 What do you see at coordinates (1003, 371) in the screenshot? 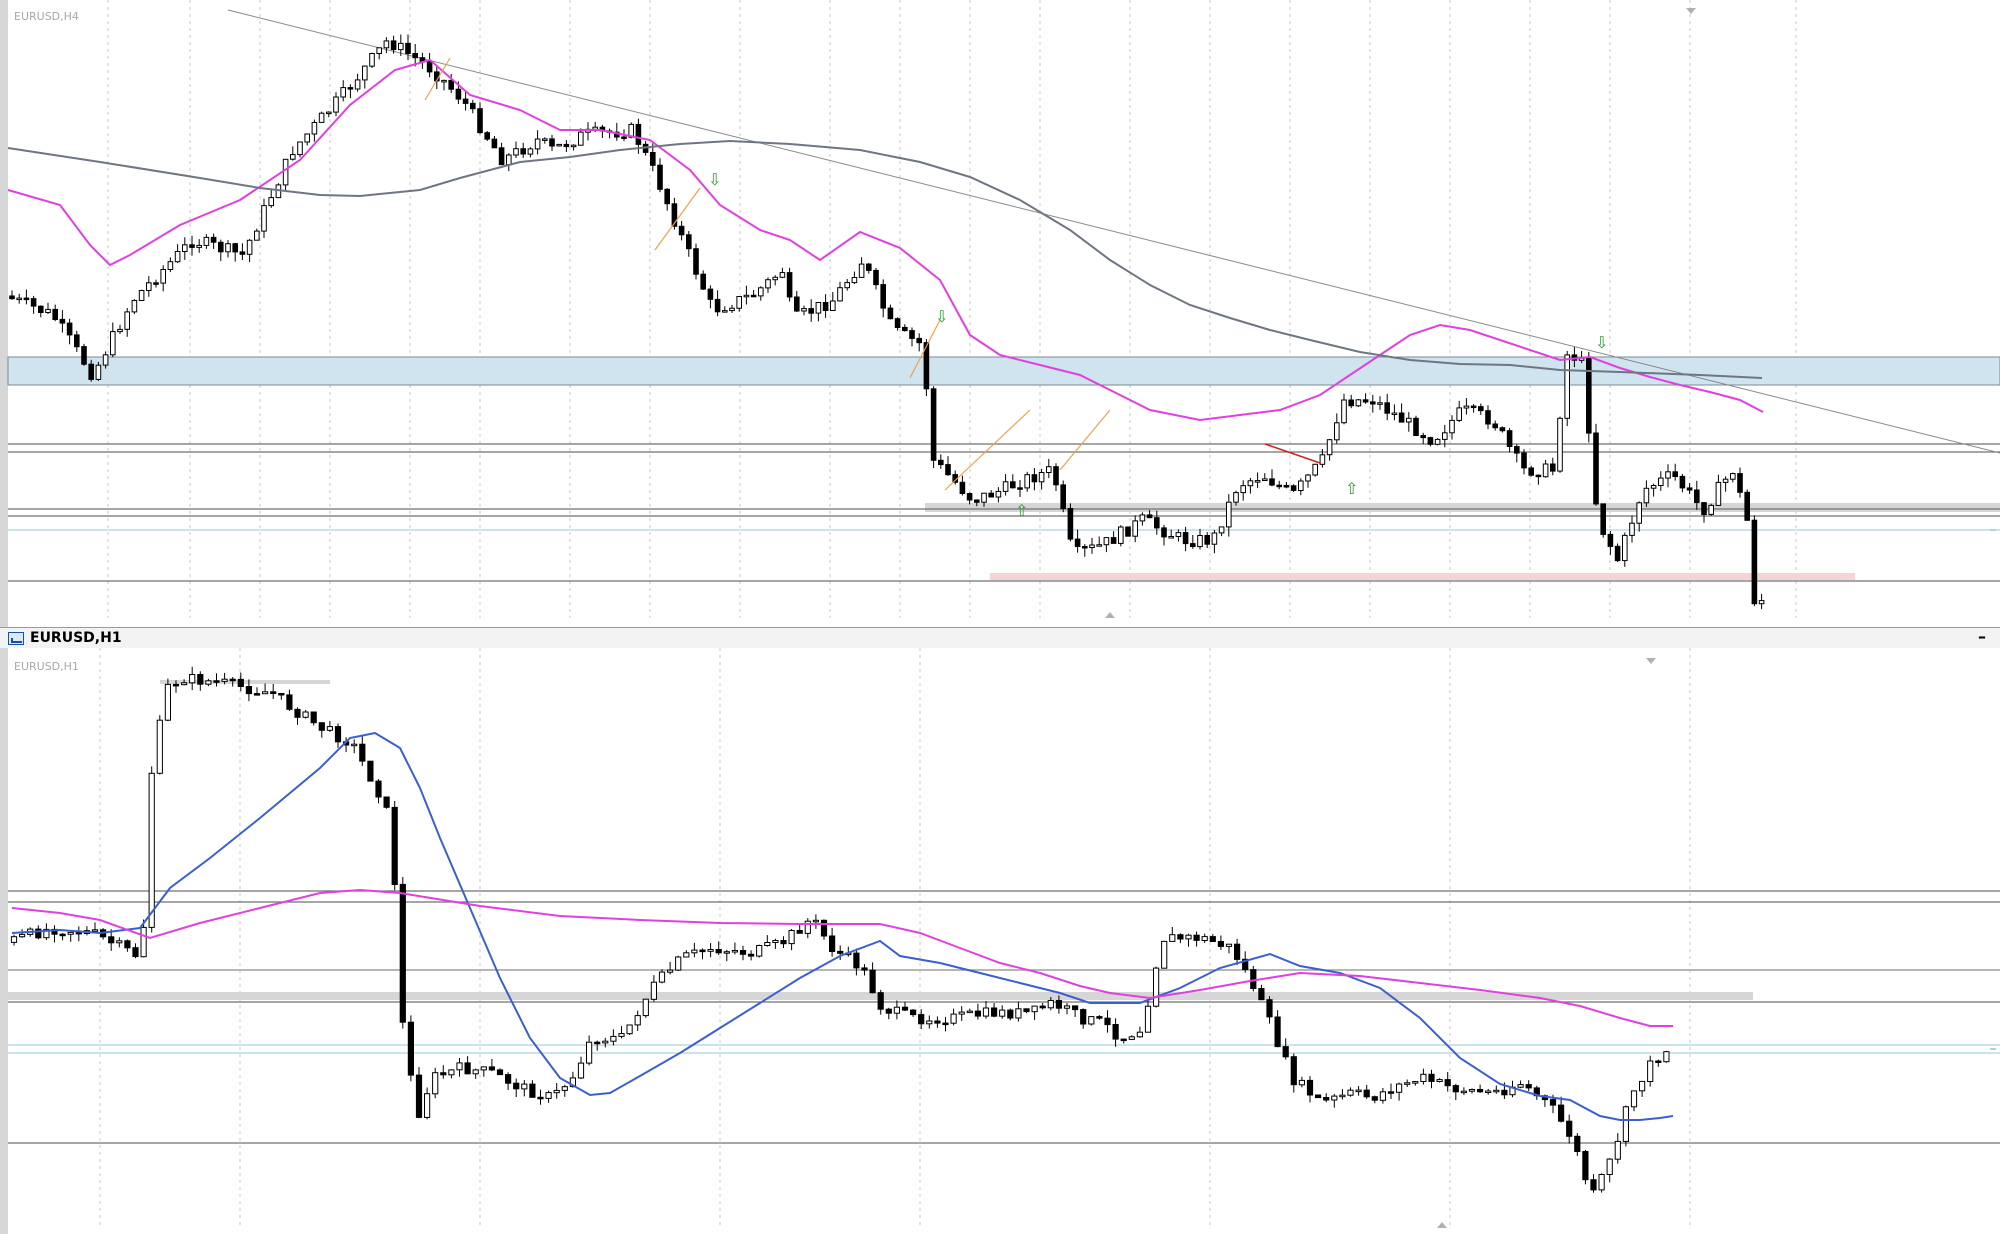
I see `h4-resistance-zone` at bounding box center [1003, 371].